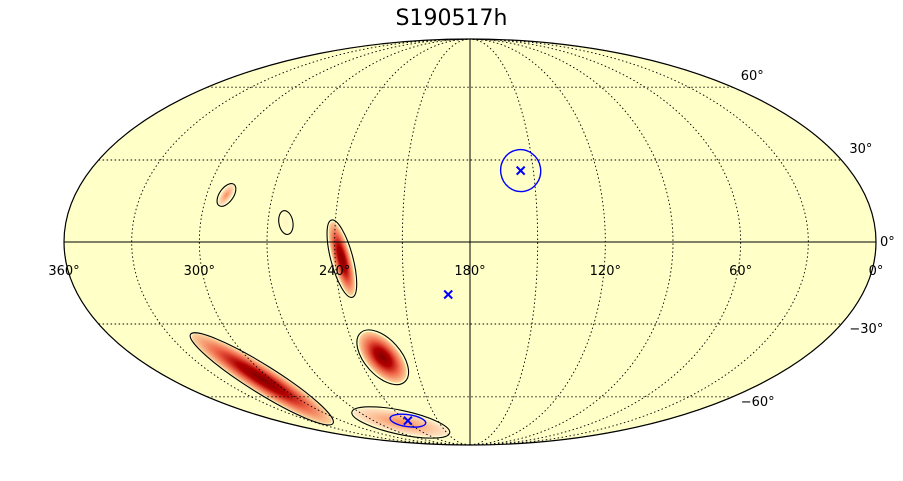 The width and height of the screenshot is (903, 481). What do you see at coordinates (860, 149) in the screenshot?
I see `latitude-tick-label: 30°` at bounding box center [860, 149].